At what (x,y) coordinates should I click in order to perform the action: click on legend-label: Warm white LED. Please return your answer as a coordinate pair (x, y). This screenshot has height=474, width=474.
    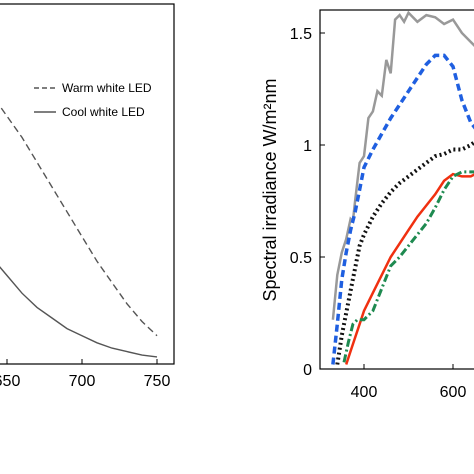
    Looking at the image, I should click on (107, 88).